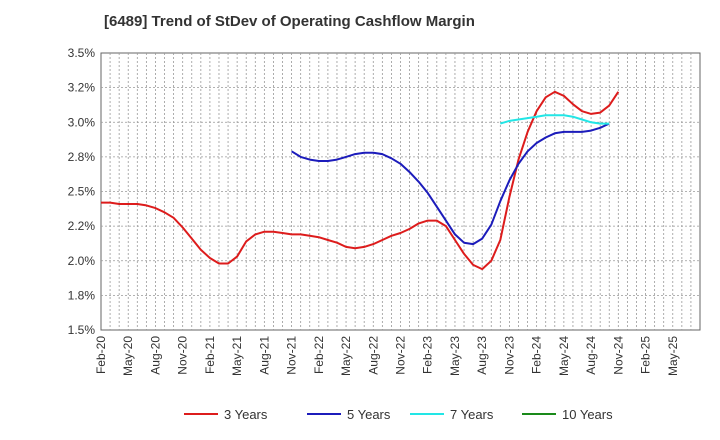 The width and height of the screenshot is (720, 440). What do you see at coordinates (210, 355) in the screenshot?
I see `x-tick-label: Feb-21` at bounding box center [210, 355].